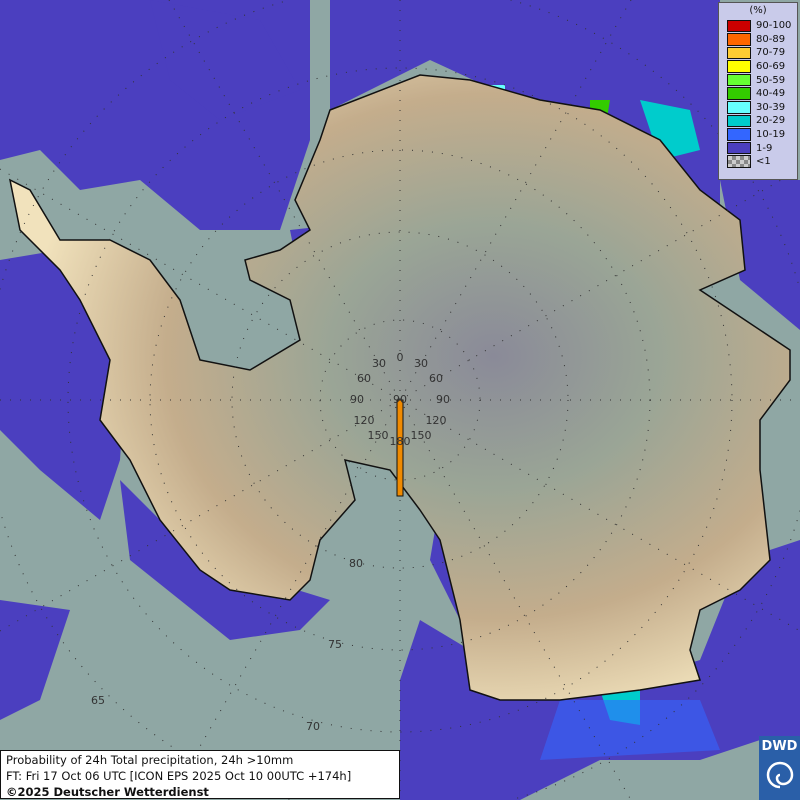 The width and height of the screenshot is (800, 800). Describe the element at coordinates (771, 80) in the screenshot. I see `legend-label: 50-59` at that location.